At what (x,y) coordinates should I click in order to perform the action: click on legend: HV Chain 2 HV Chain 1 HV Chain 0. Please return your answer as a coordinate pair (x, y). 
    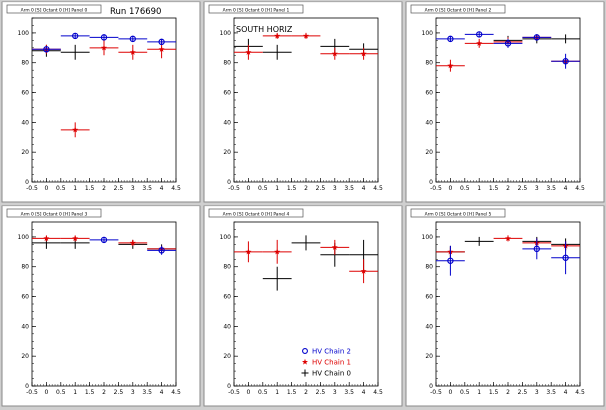
    Looking at the image, I should click on (326, 363).